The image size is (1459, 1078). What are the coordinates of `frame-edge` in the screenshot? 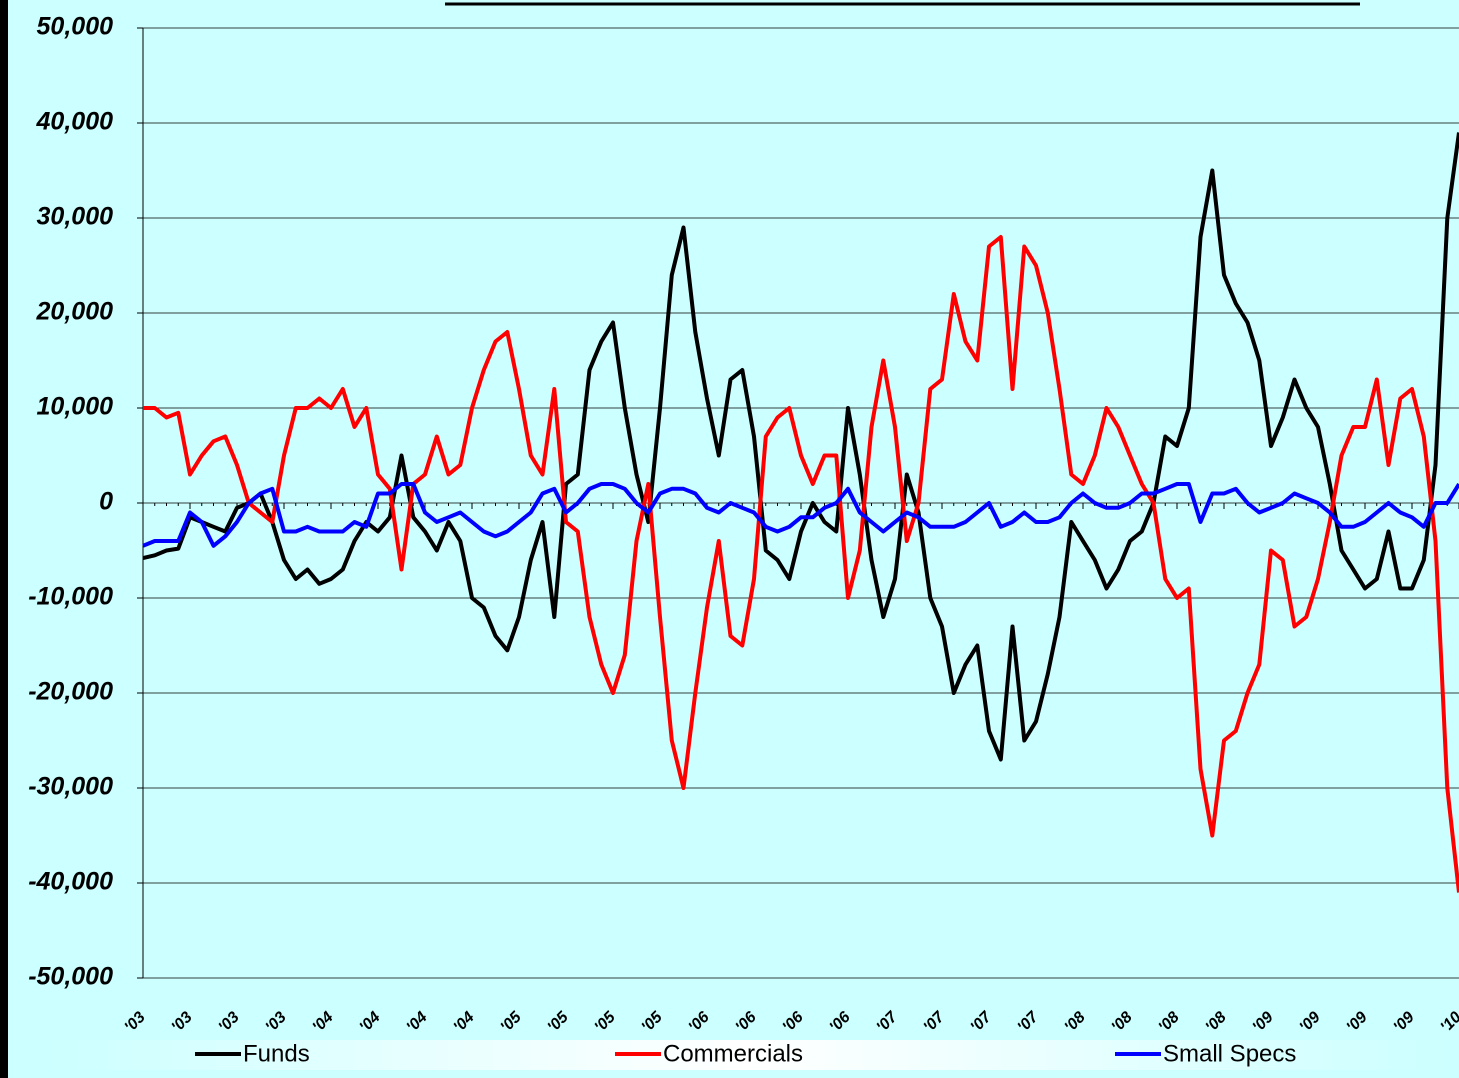 It's located at (4, 539).